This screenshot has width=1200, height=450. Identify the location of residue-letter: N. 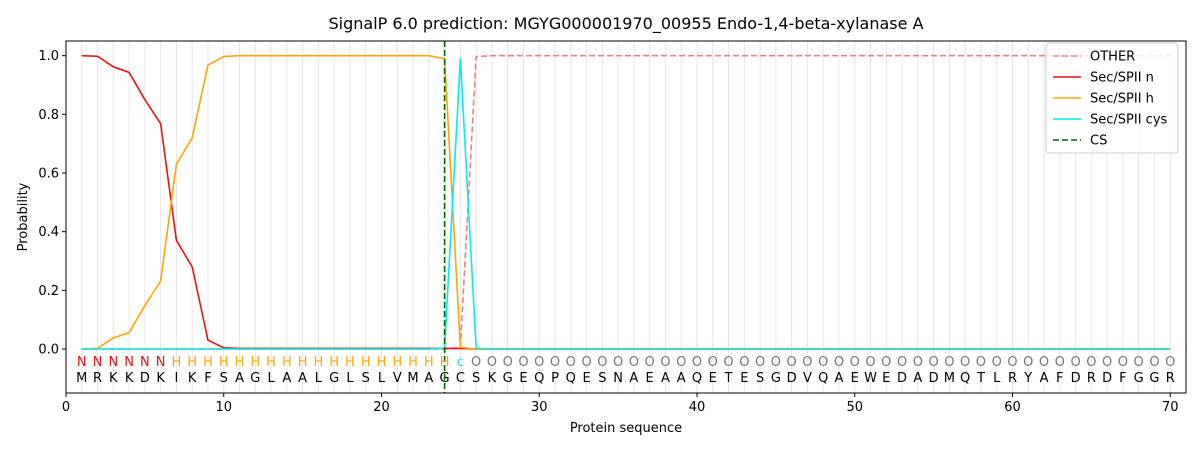
(618, 378).